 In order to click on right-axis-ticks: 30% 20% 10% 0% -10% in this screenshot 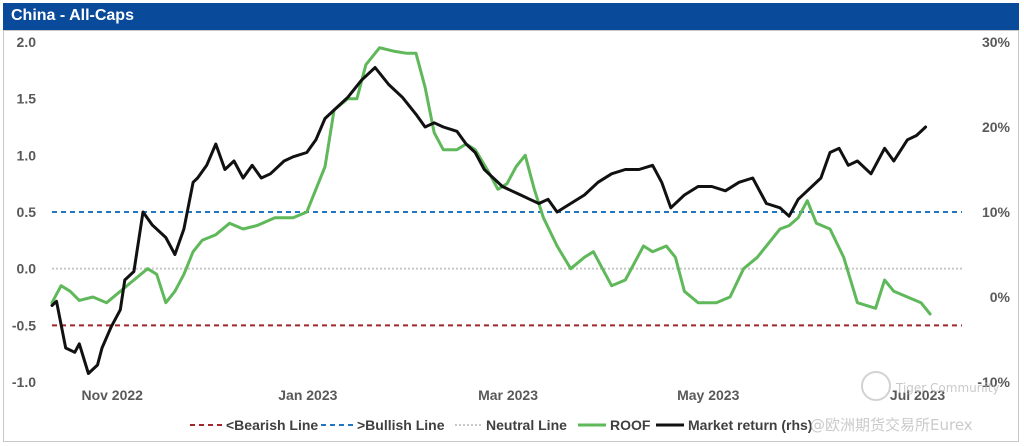, I will do `click(993, 212)`.